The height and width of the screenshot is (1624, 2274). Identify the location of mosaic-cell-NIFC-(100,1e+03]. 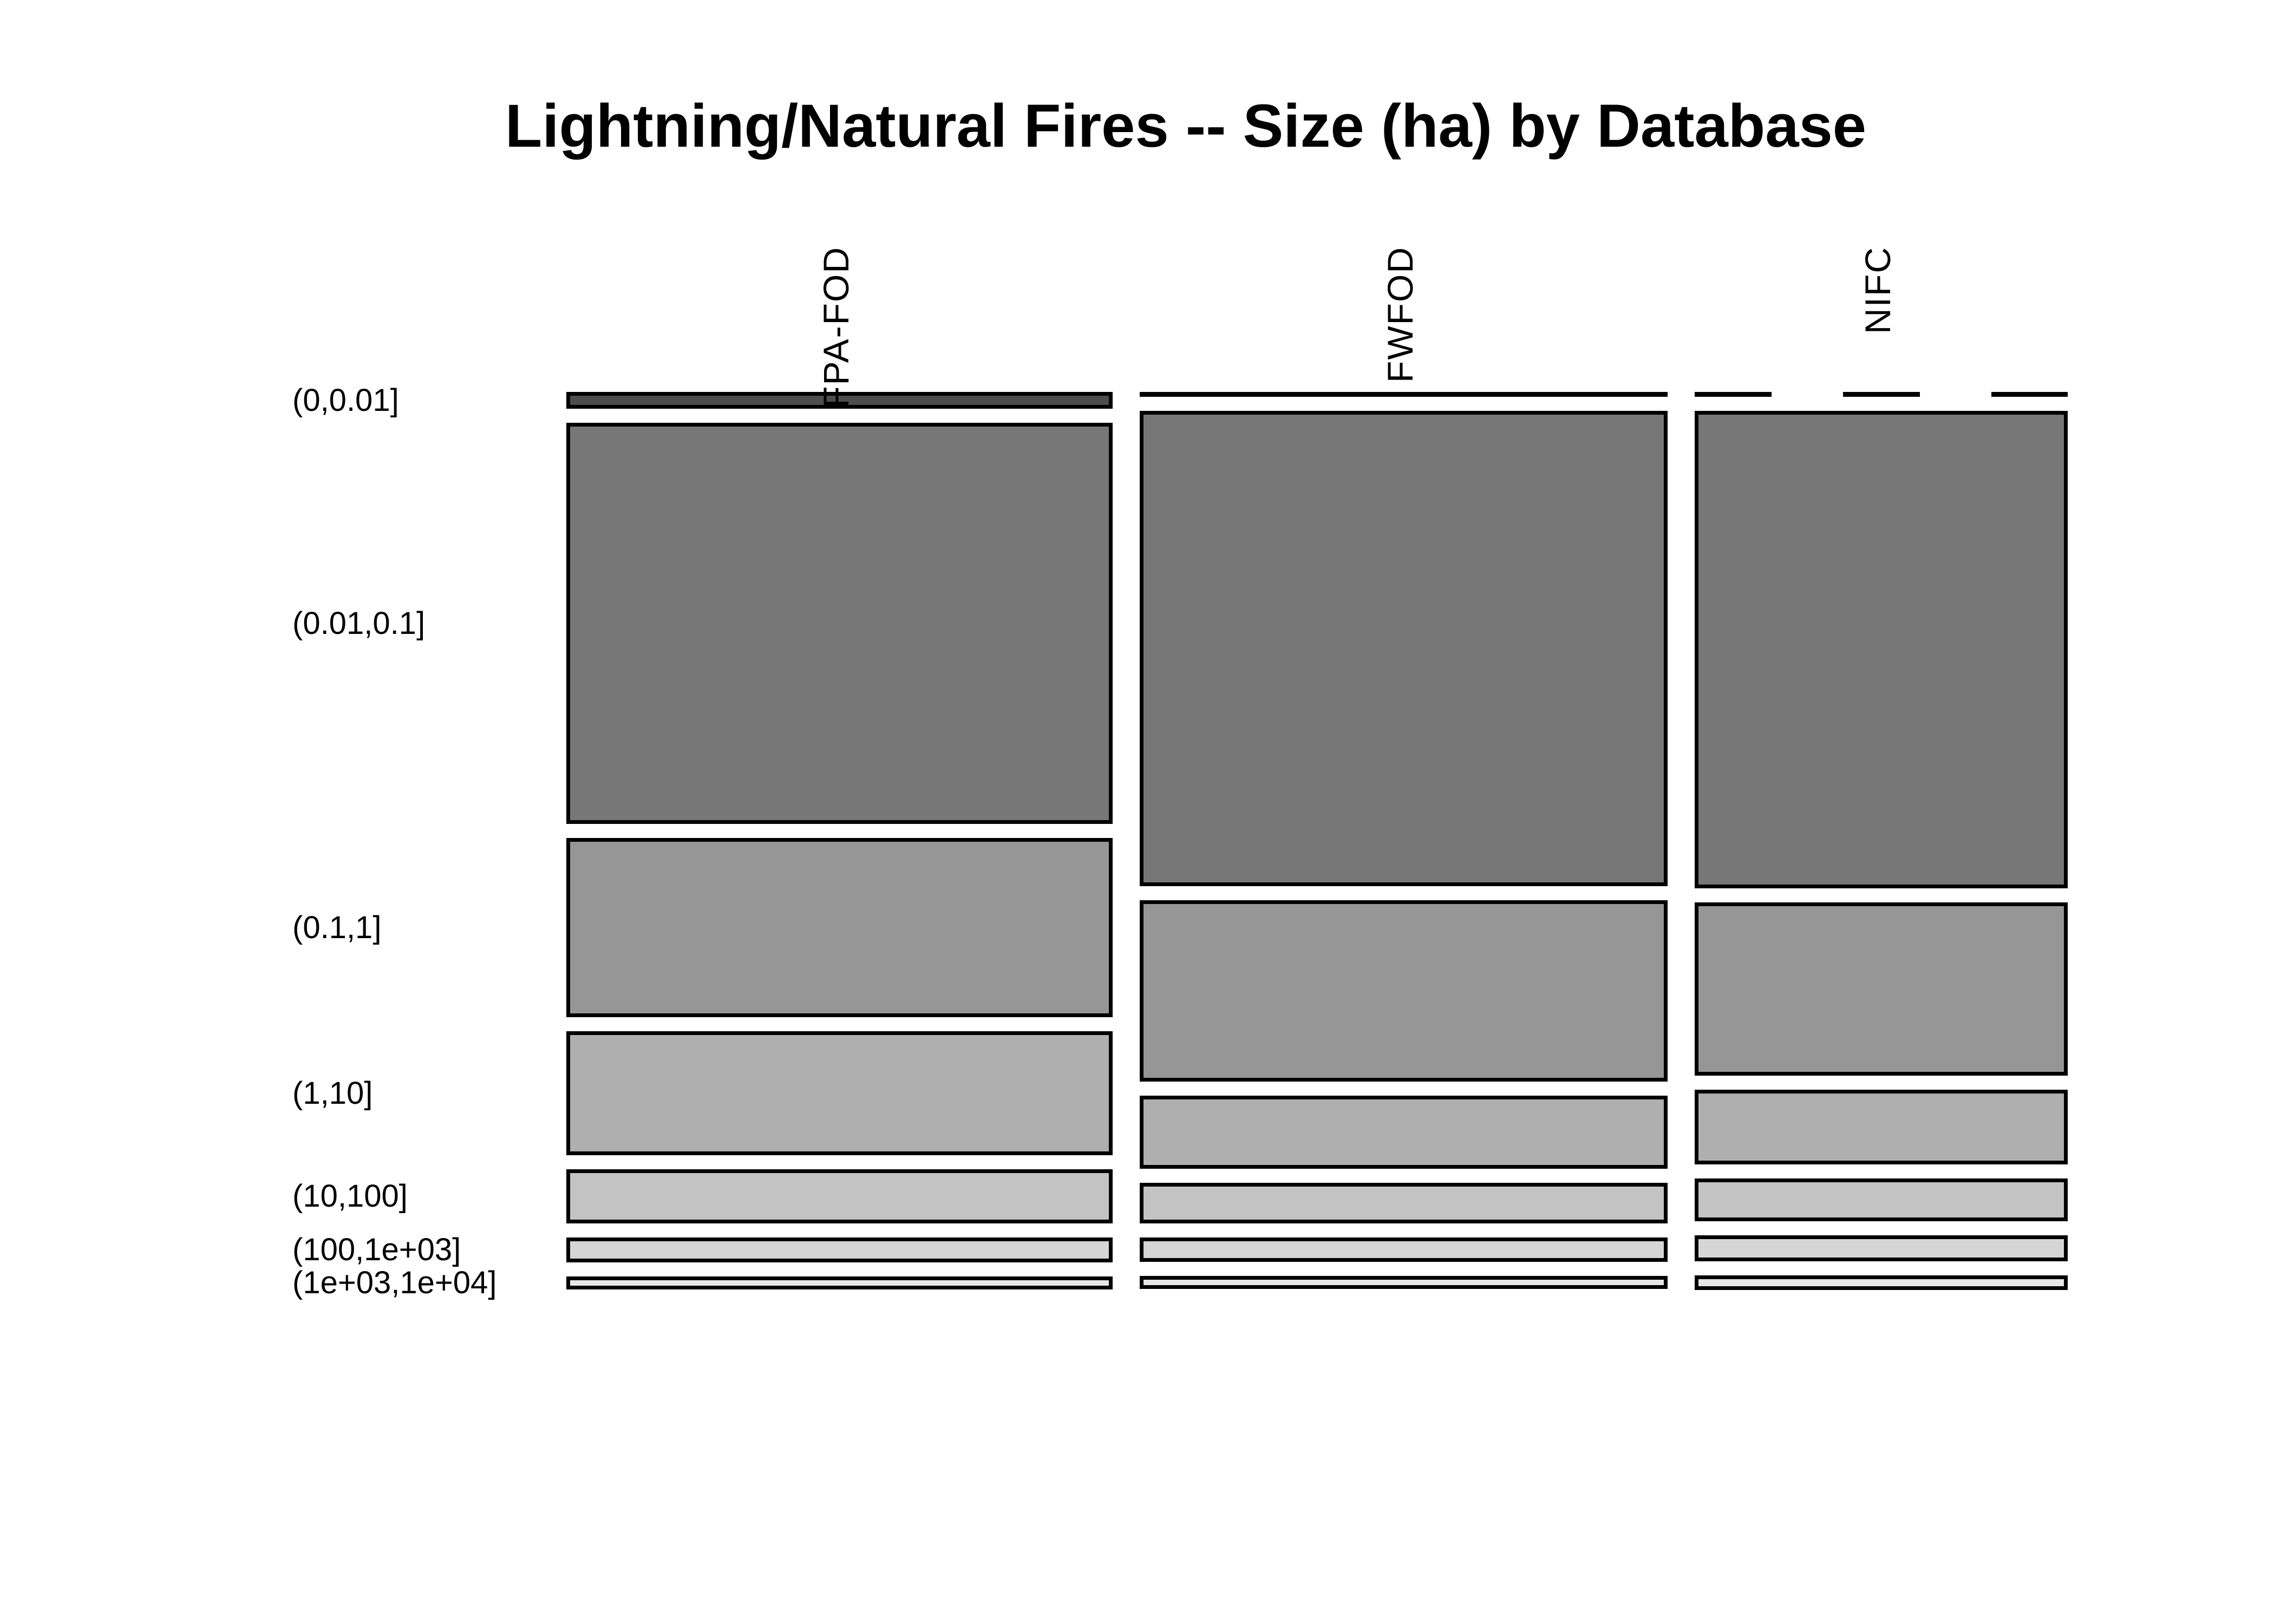
(1882, 1248).